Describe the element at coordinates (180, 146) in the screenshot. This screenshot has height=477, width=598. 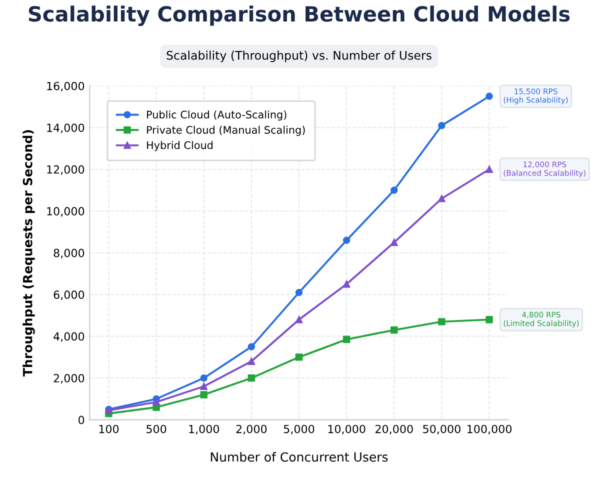
I see `legend-label: Hybrid Cloud` at that location.